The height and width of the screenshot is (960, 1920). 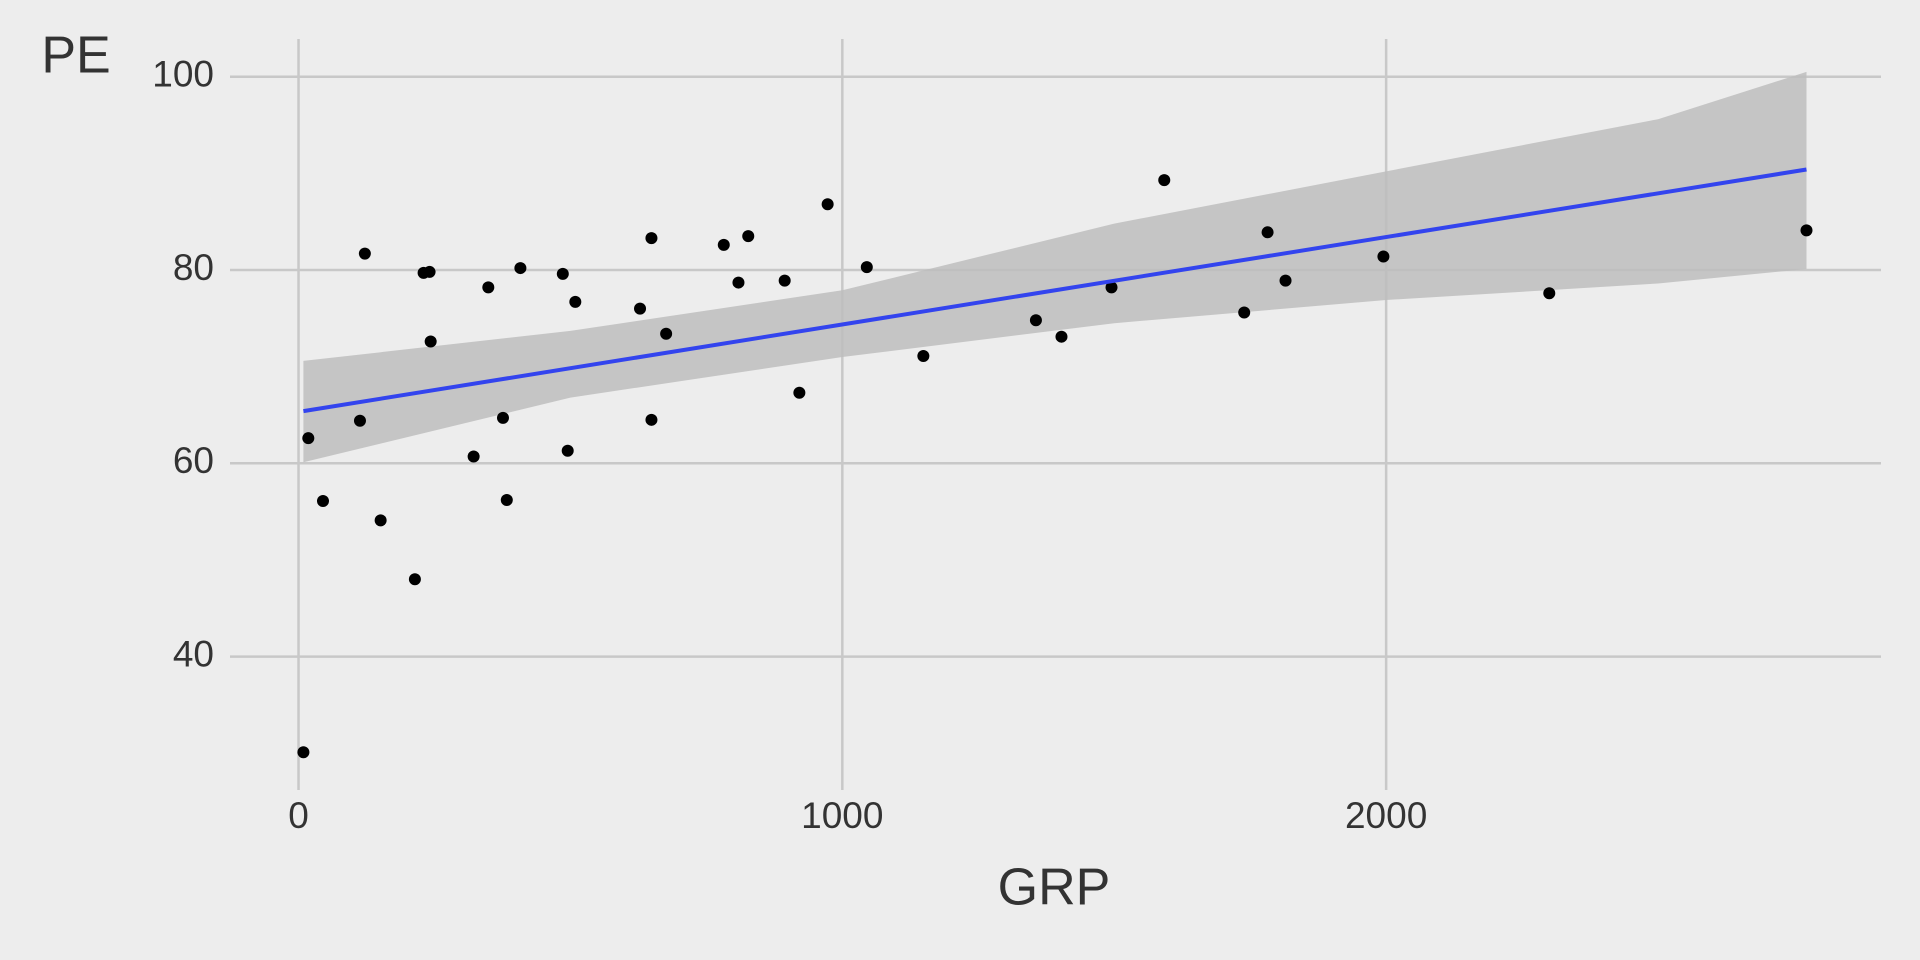 I want to click on y-tick-label: 80, so click(x=193, y=267).